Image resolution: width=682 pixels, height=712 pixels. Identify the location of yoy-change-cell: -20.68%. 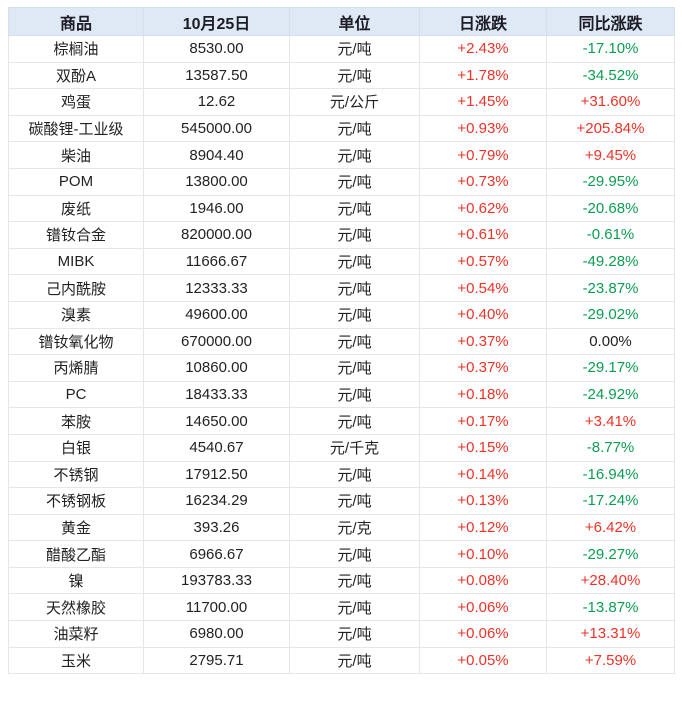
(610, 208).